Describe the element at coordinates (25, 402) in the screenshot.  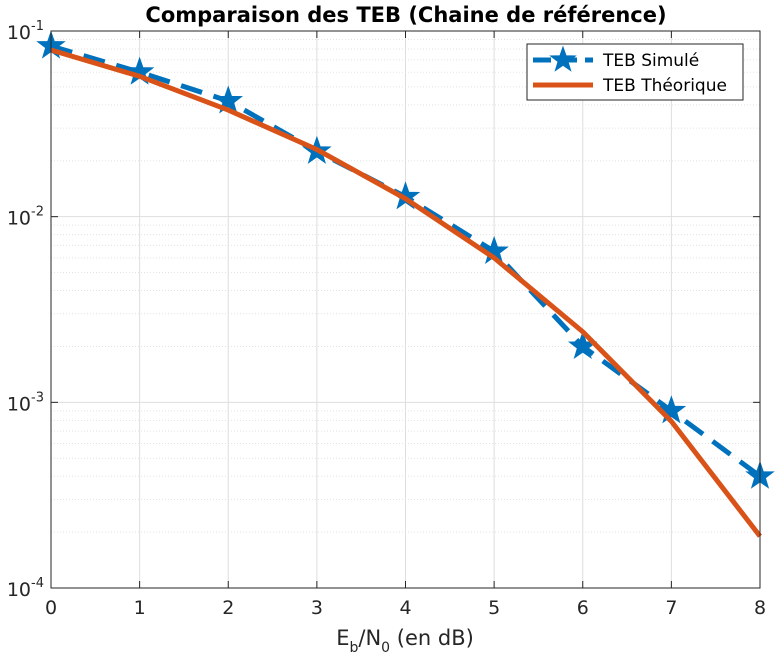
I see `y-tick-label: 10⁻³` at that location.